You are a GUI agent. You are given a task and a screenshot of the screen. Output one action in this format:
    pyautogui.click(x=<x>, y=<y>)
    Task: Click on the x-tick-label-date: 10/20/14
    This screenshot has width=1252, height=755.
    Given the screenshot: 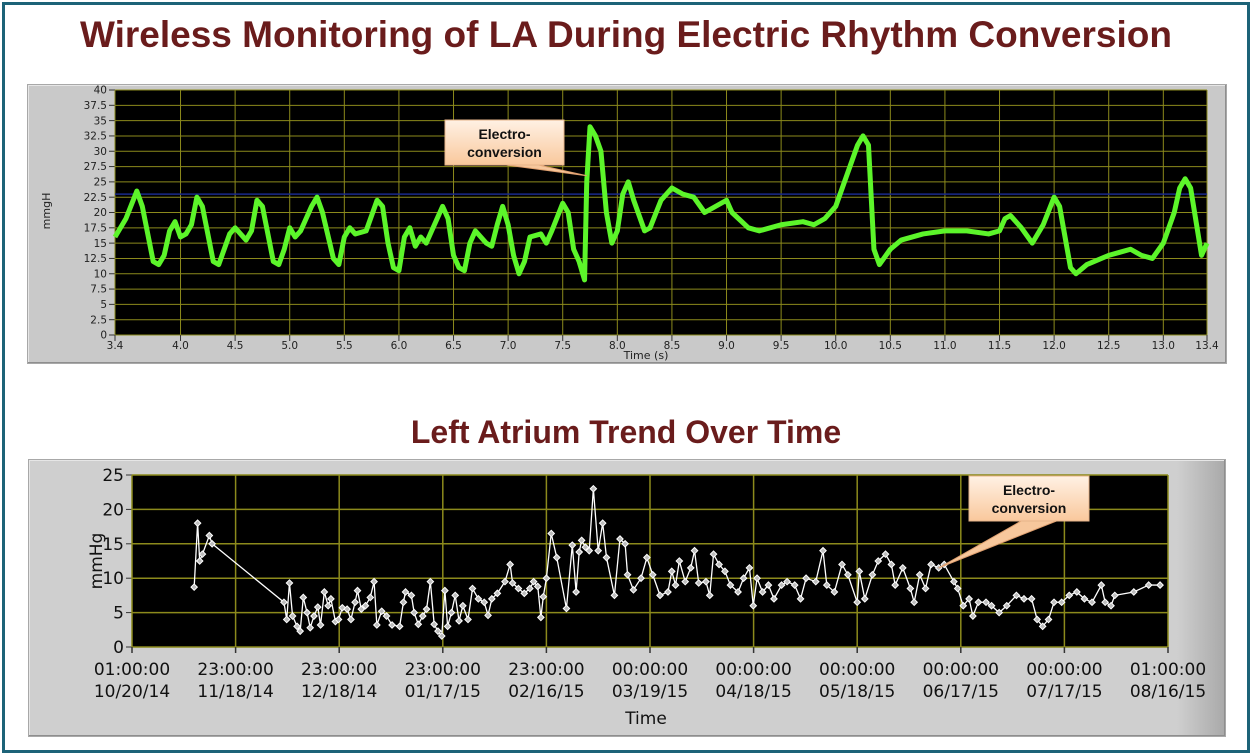 What is the action you would take?
    pyautogui.click(x=132, y=692)
    